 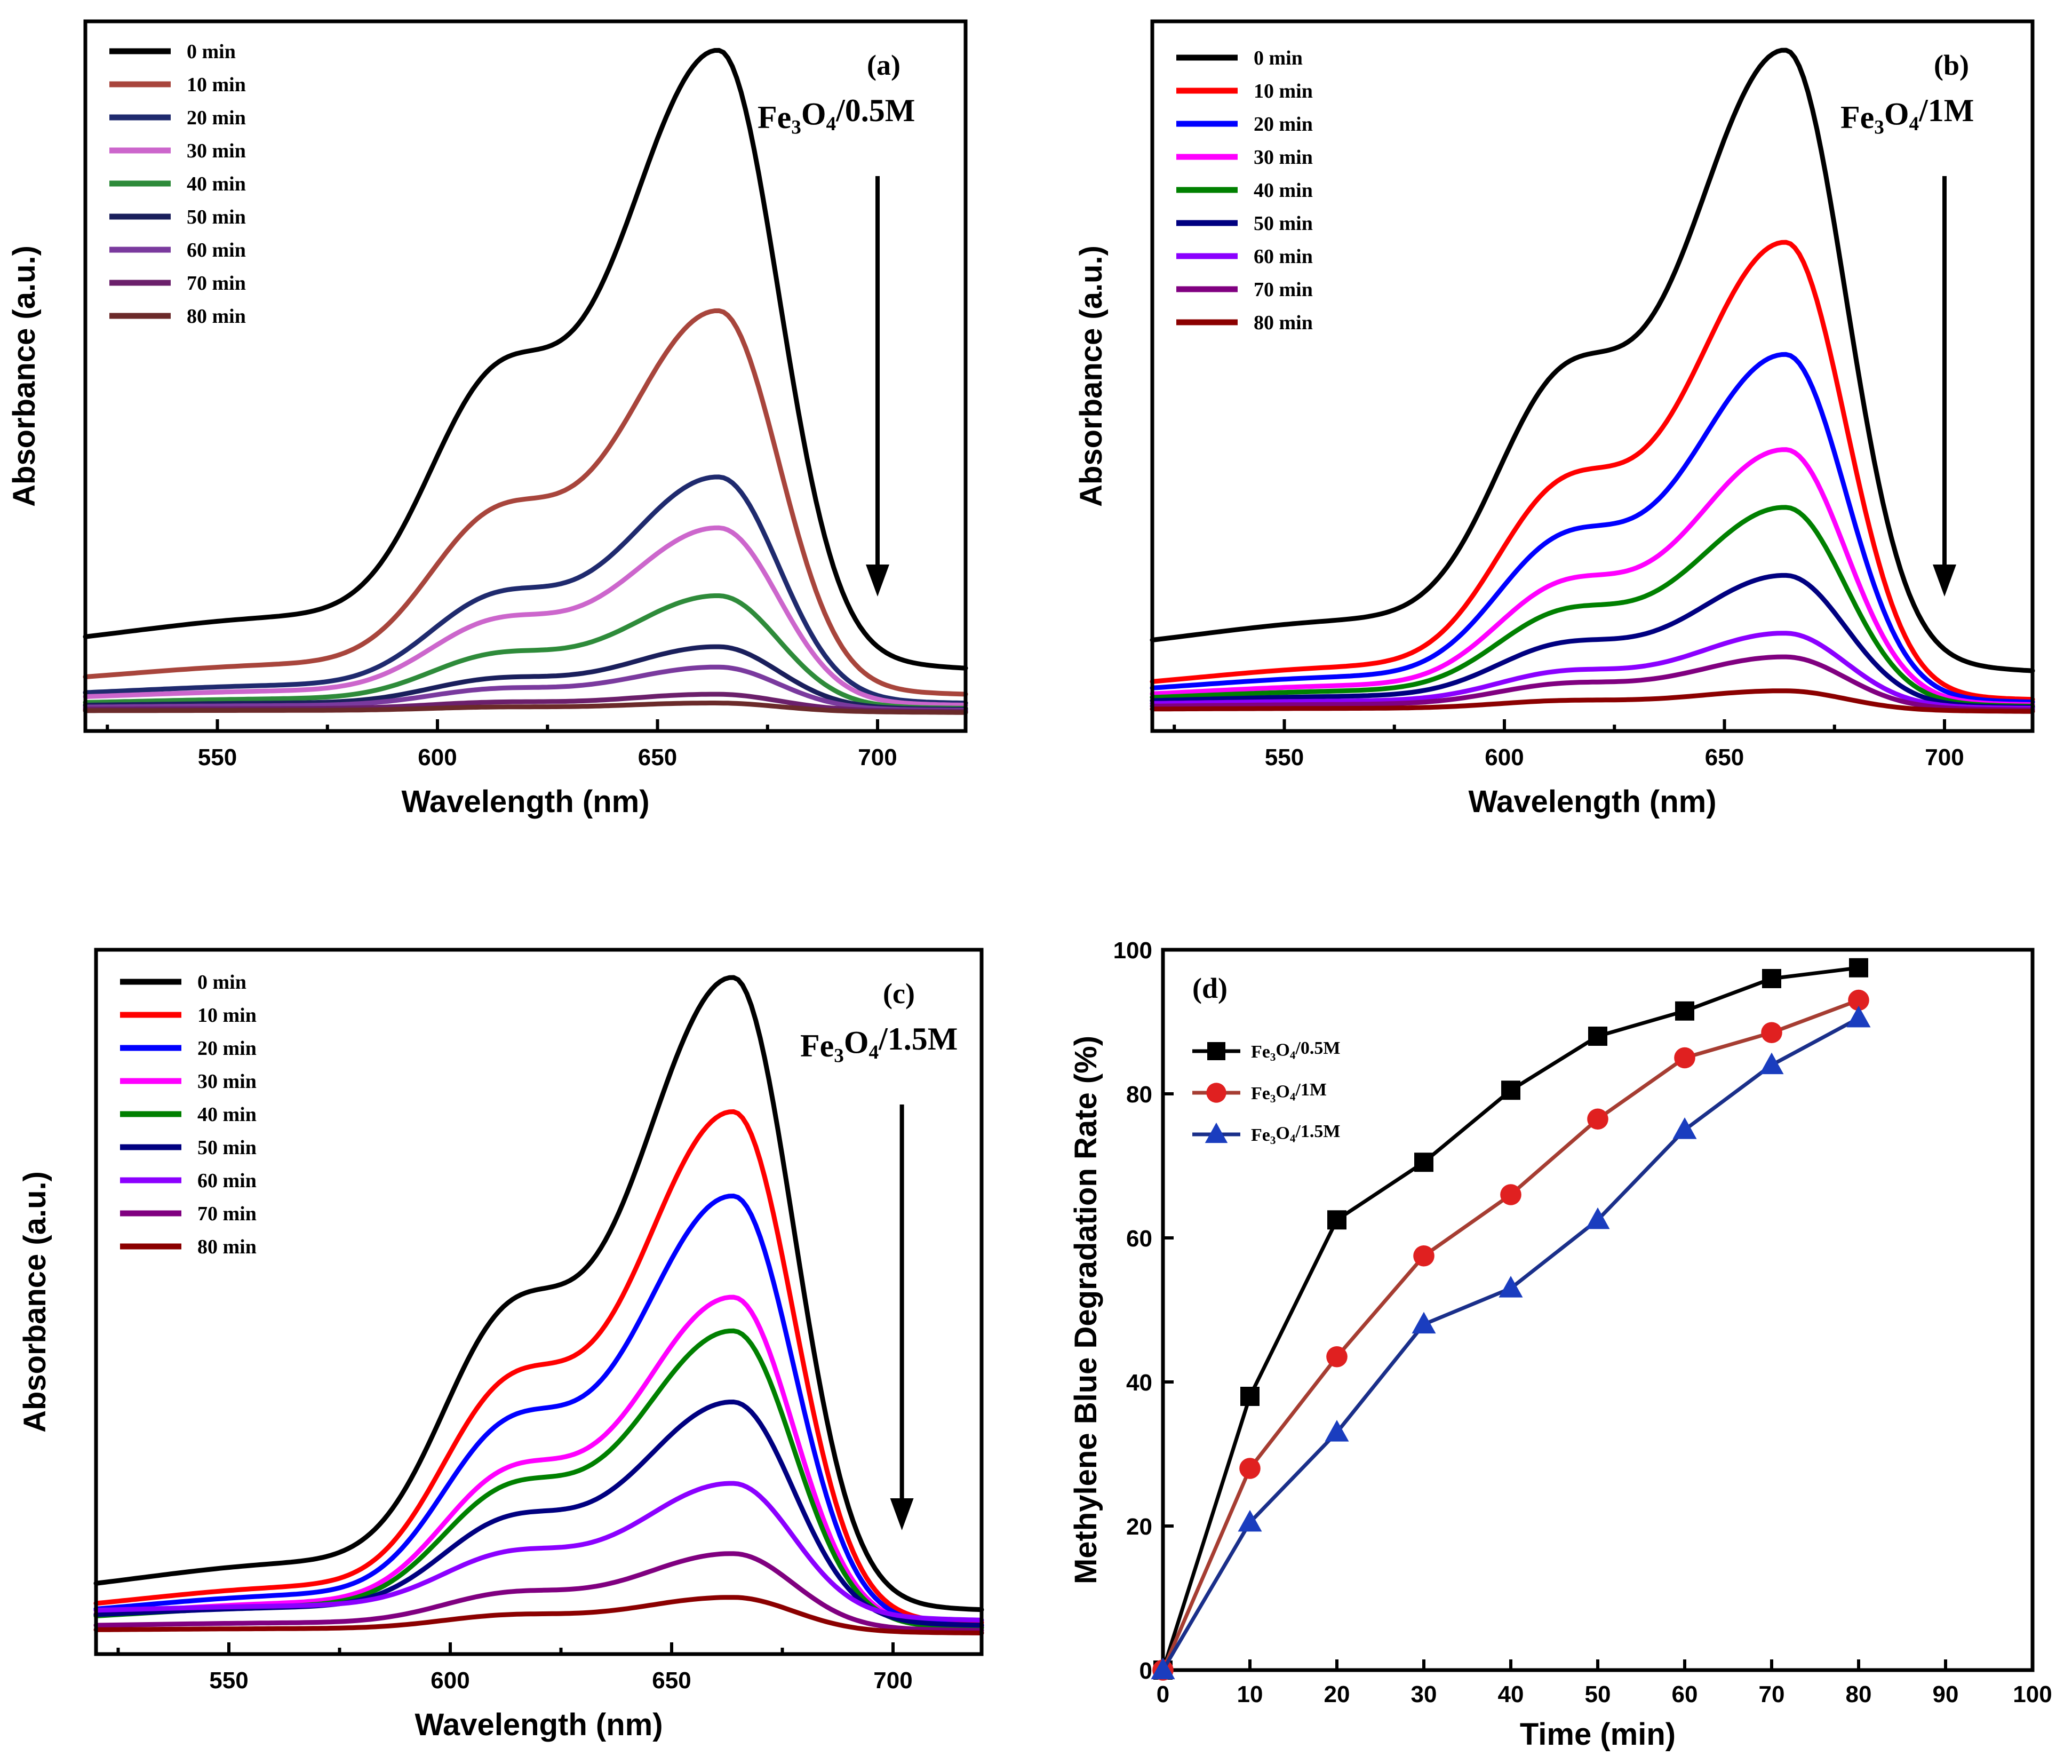 What do you see at coordinates (35, 1302) in the screenshot?
I see `y-axis-label: Absorbance (a.u.)` at bounding box center [35, 1302].